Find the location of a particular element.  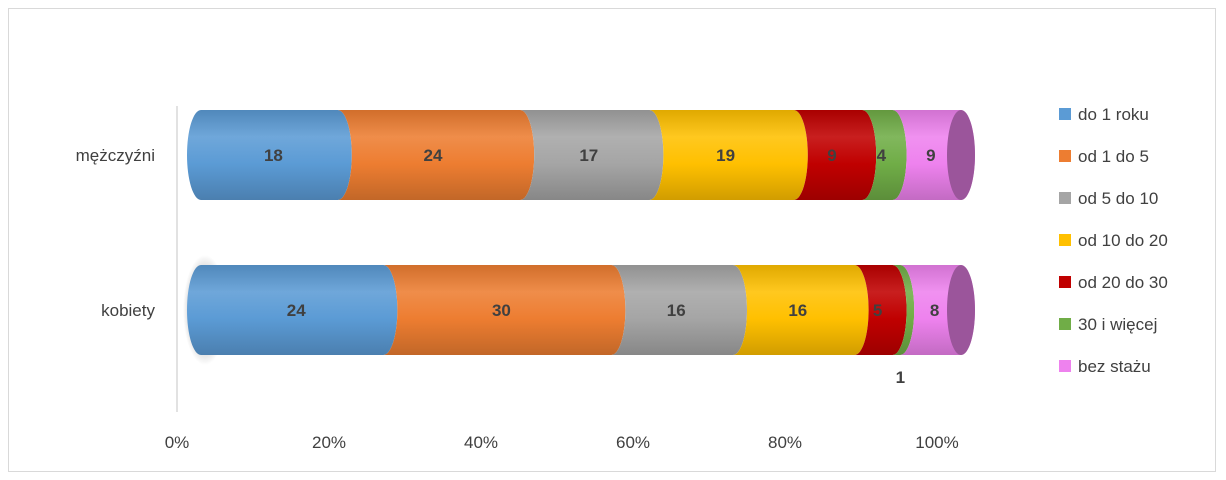

x-tick-label: 60% is located at coordinates (633, 442).